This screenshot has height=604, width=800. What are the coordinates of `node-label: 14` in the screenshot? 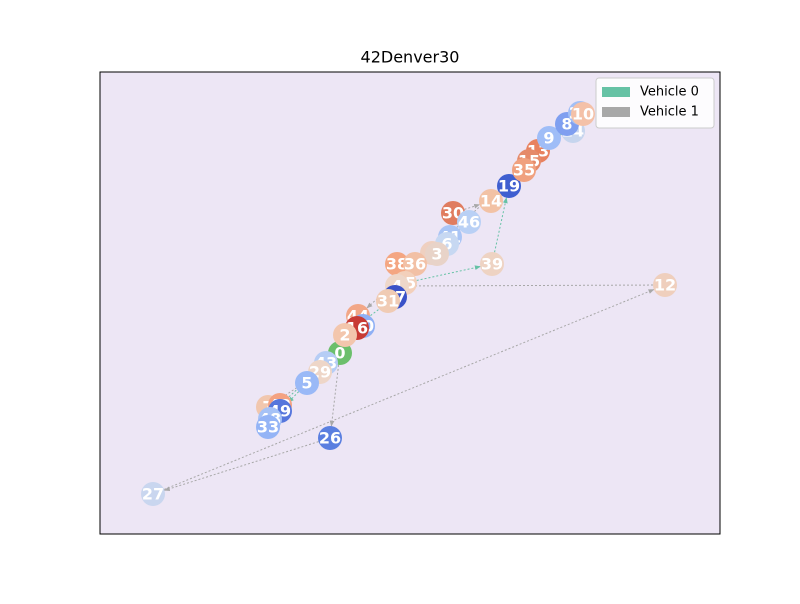 It's located at (491, 201).